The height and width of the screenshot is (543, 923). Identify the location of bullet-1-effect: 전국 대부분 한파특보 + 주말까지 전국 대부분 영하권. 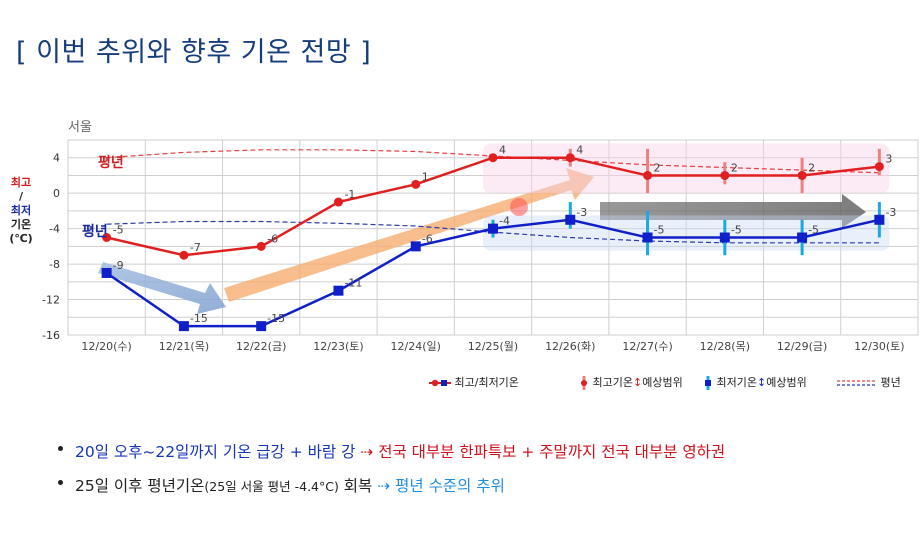
(552, 452).